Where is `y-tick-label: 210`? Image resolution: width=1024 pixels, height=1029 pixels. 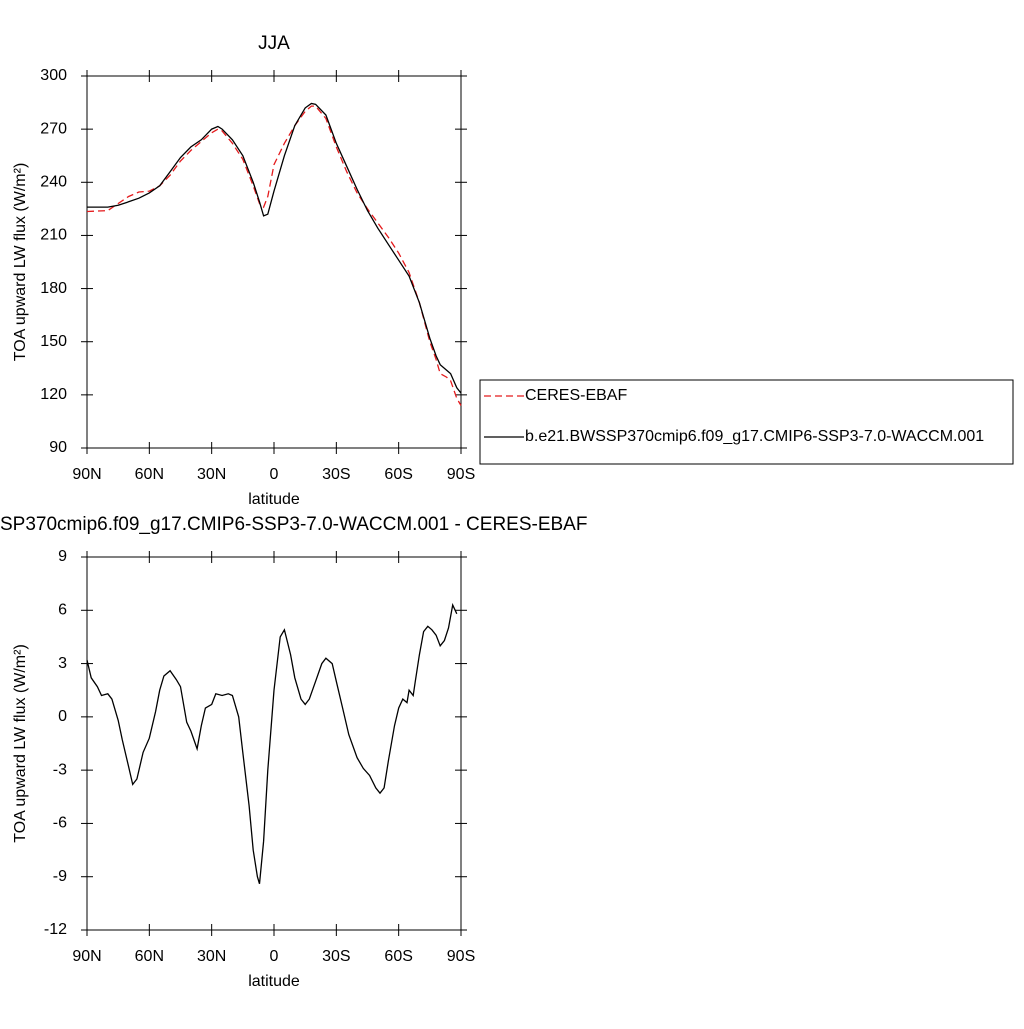 y-tick-label: 210 is located at coordinates (53, 235).